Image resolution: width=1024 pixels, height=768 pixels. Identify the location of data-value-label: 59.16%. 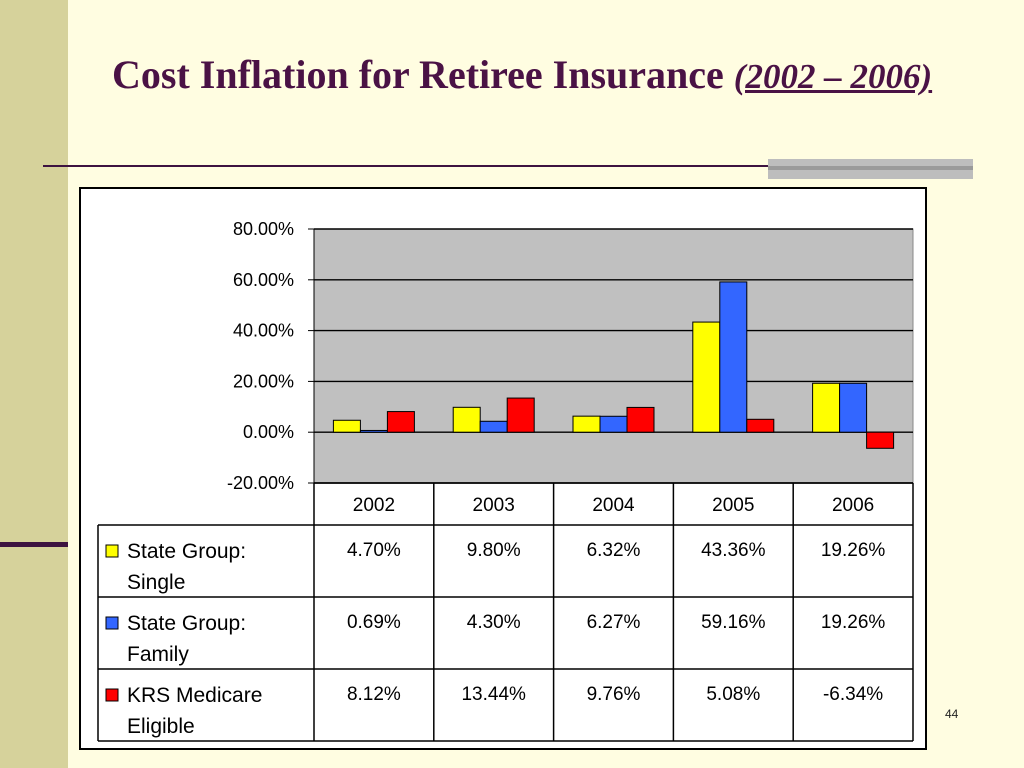
(733, 622).